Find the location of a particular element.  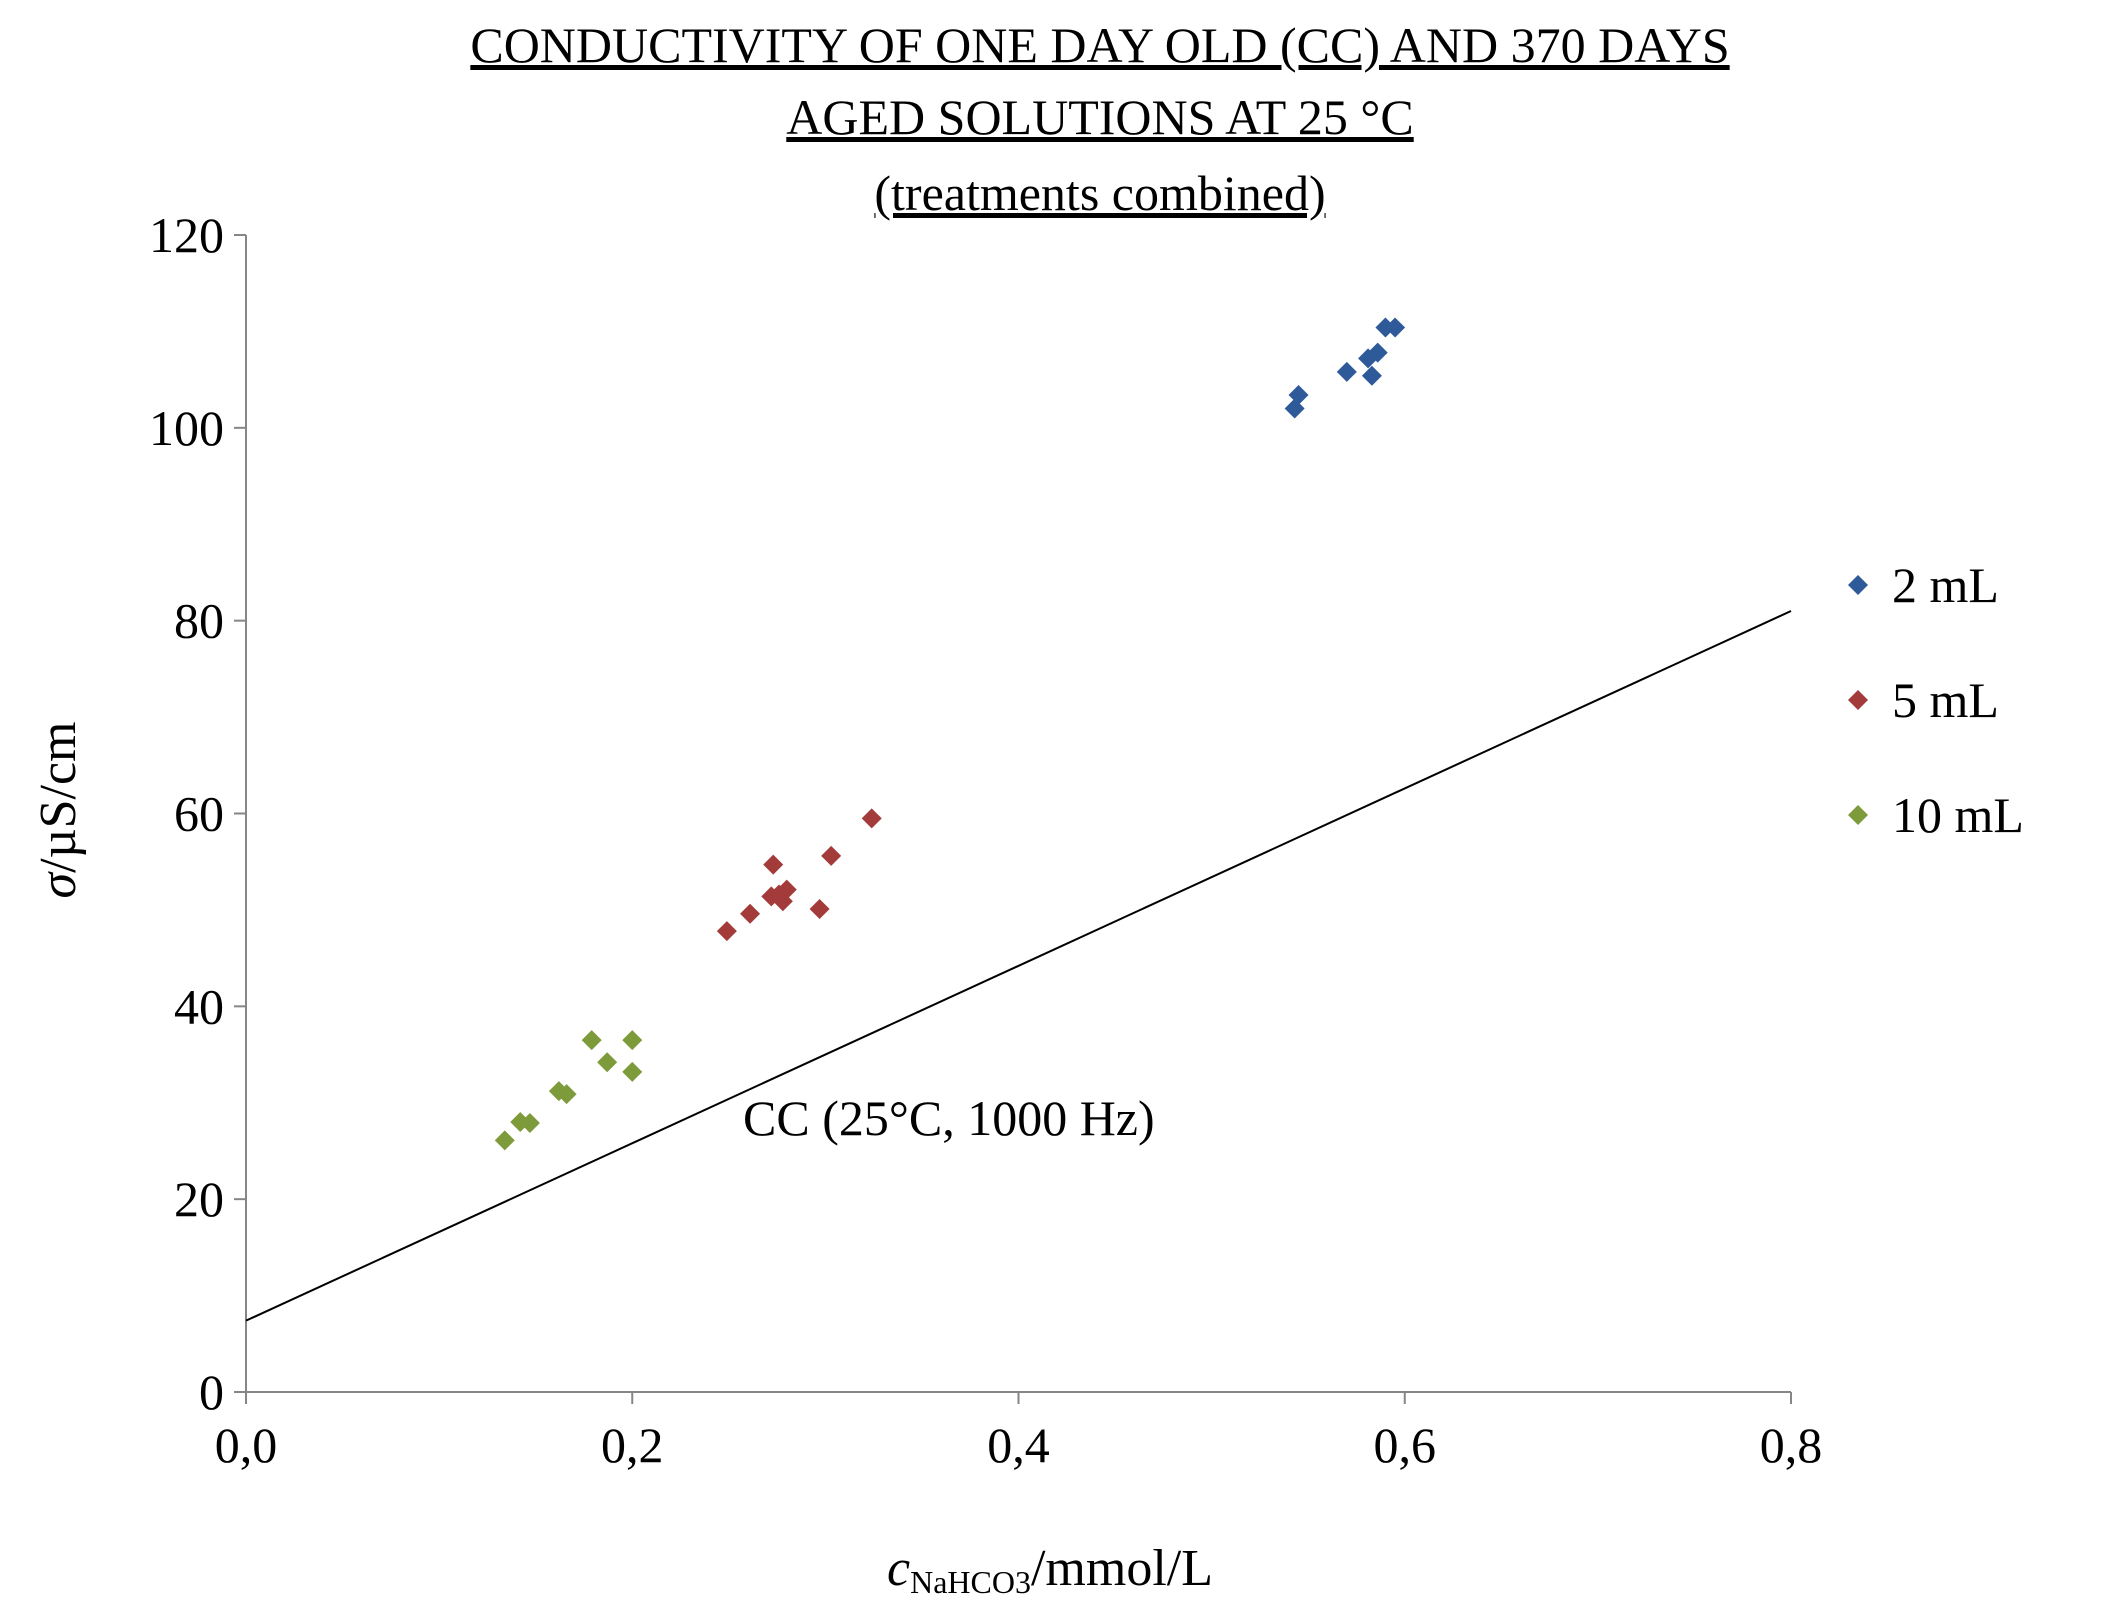

chart-title-line-3: (treatments combined) is located at coordinates (1099, 193).